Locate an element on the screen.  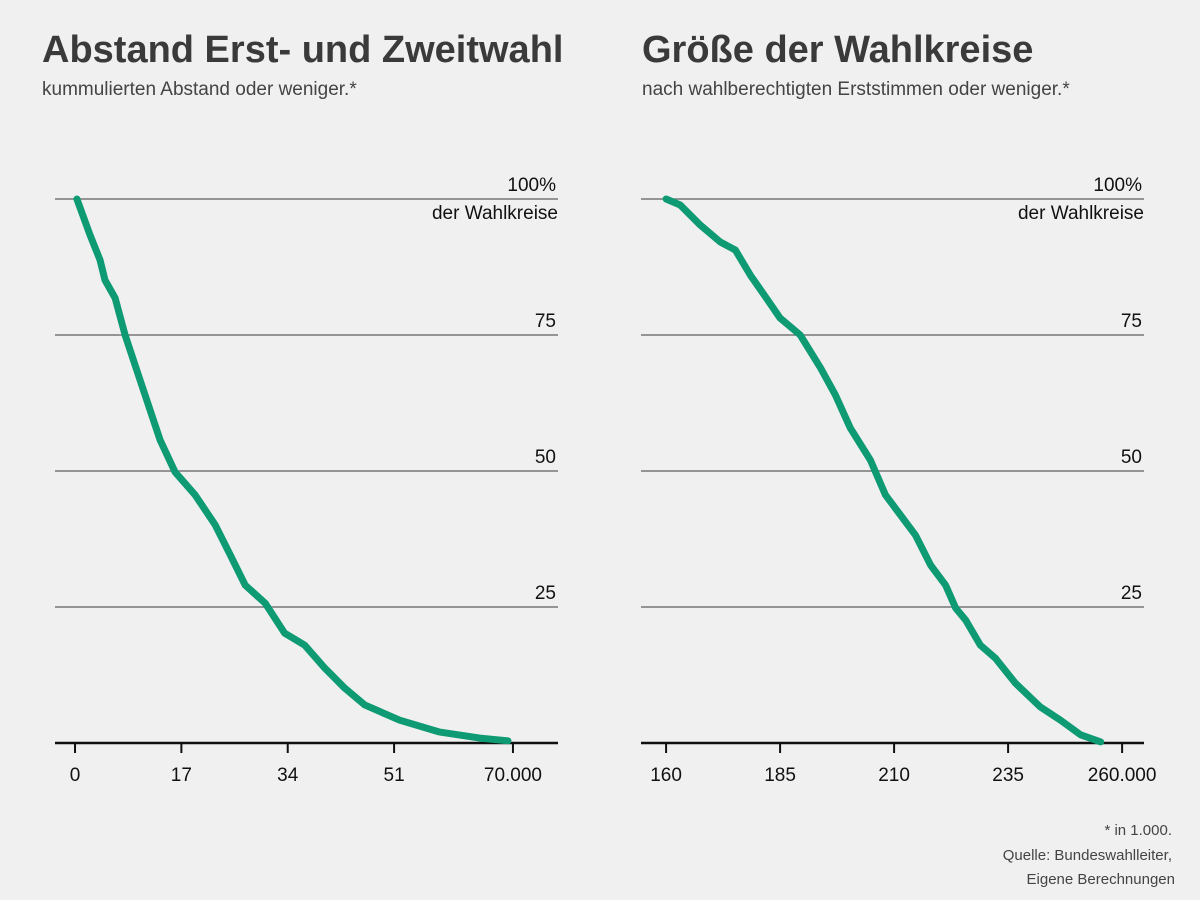
x-tick-label: 260.000 is located at coordinates (1122, 775).